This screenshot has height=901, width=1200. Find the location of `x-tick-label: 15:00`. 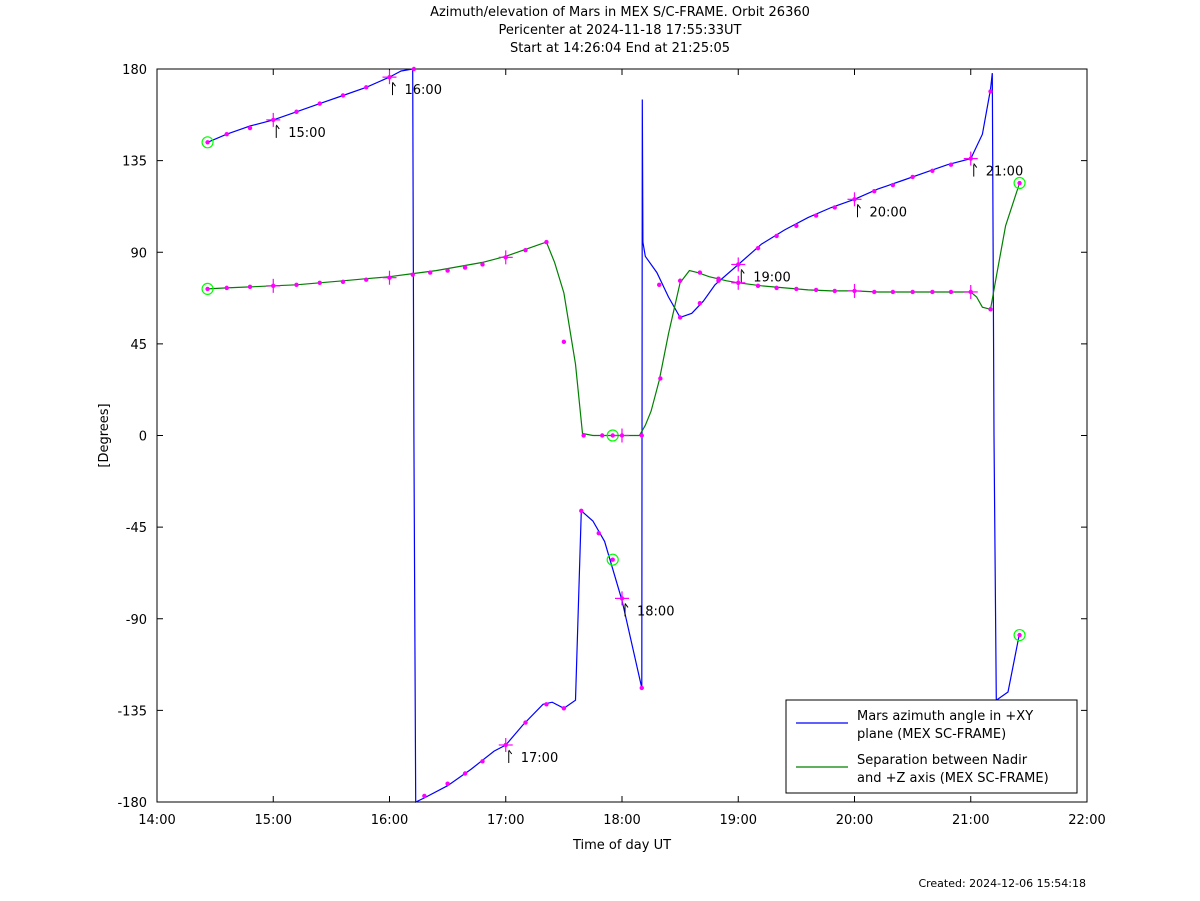

x-tick-label: 15:00 is located at coordinates (273, 820).